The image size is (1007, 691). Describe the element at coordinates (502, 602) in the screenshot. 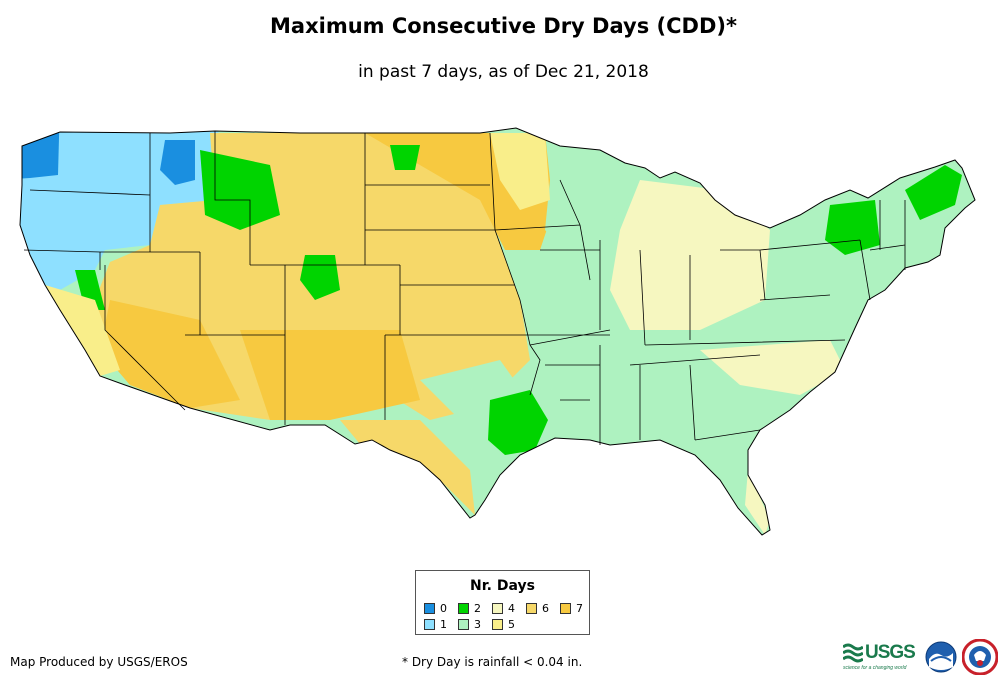

I see `legend: Nr. Days 0 1 2 3 4 5 6 7` at that location.